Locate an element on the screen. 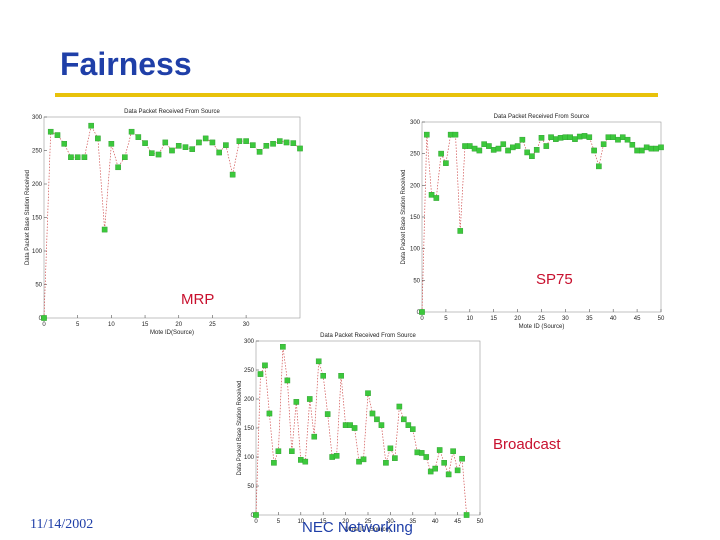  tag-sp75: SP75 is located at coordinates (554, 279).